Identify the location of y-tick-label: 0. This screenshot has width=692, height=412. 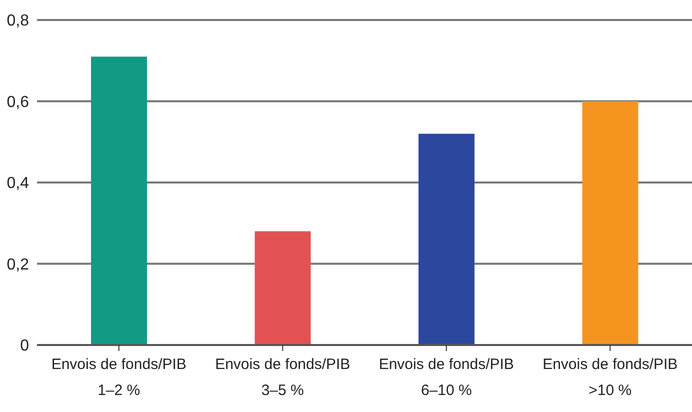
(25, 346).